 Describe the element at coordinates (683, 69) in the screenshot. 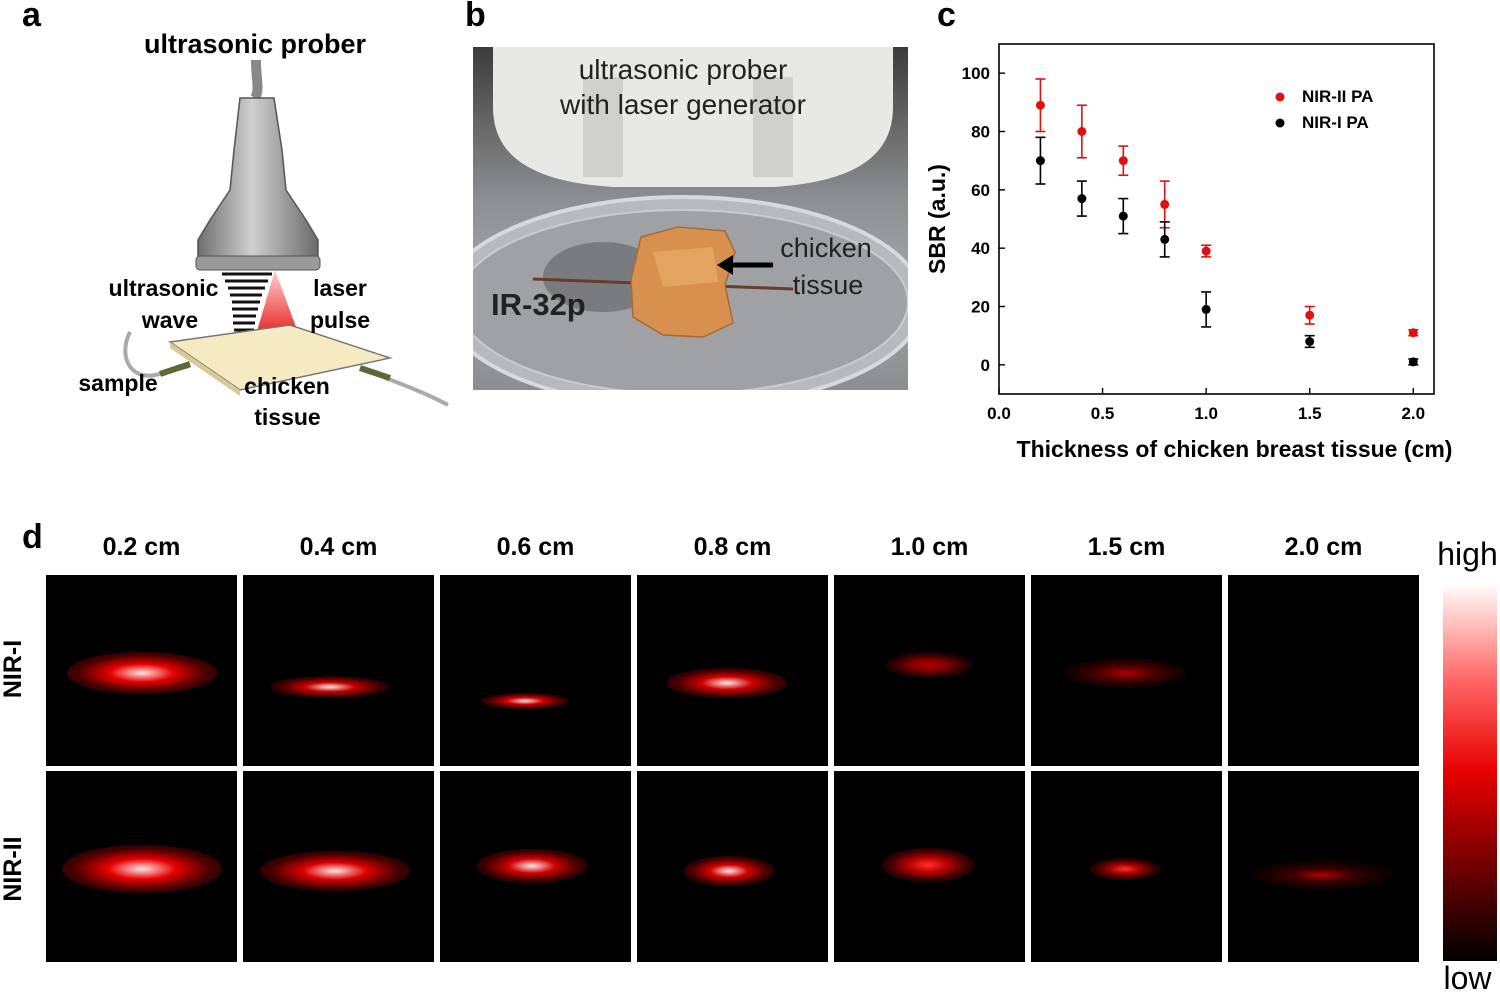

I see `photo-label-line1: ultrasonic prober` at that location.